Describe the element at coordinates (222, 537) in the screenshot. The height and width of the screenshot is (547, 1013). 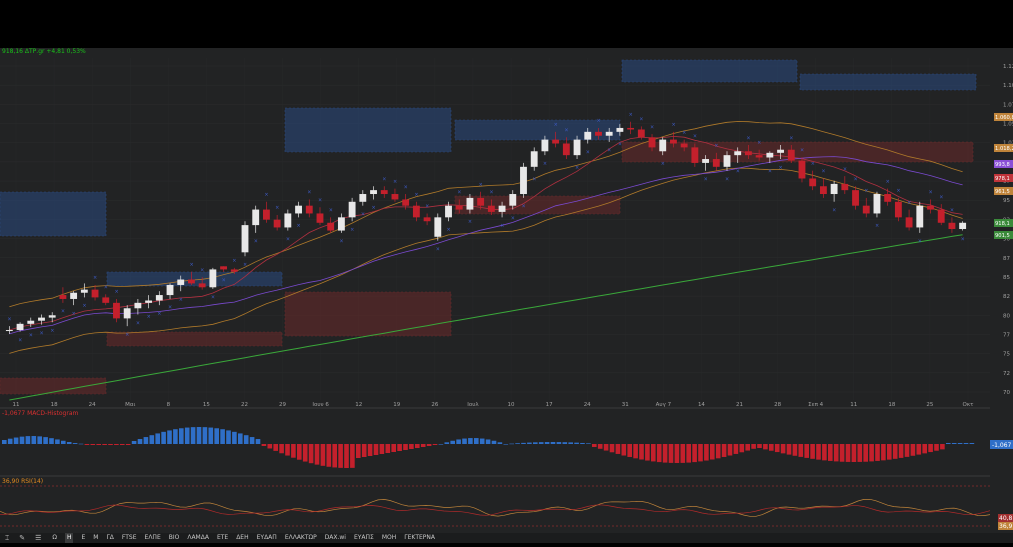
I see `timeframe-button: ΕΤΕ` at that location.